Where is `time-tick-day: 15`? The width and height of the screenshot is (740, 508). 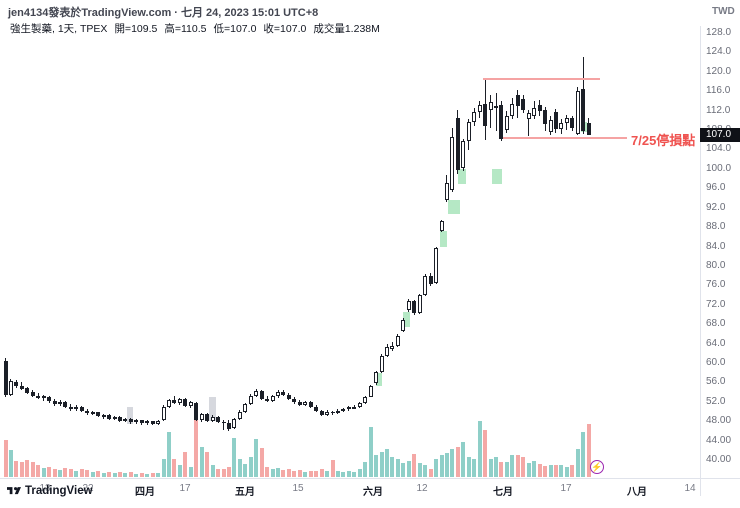 time-tick-day: 15 is located at coordinates (298, 488).